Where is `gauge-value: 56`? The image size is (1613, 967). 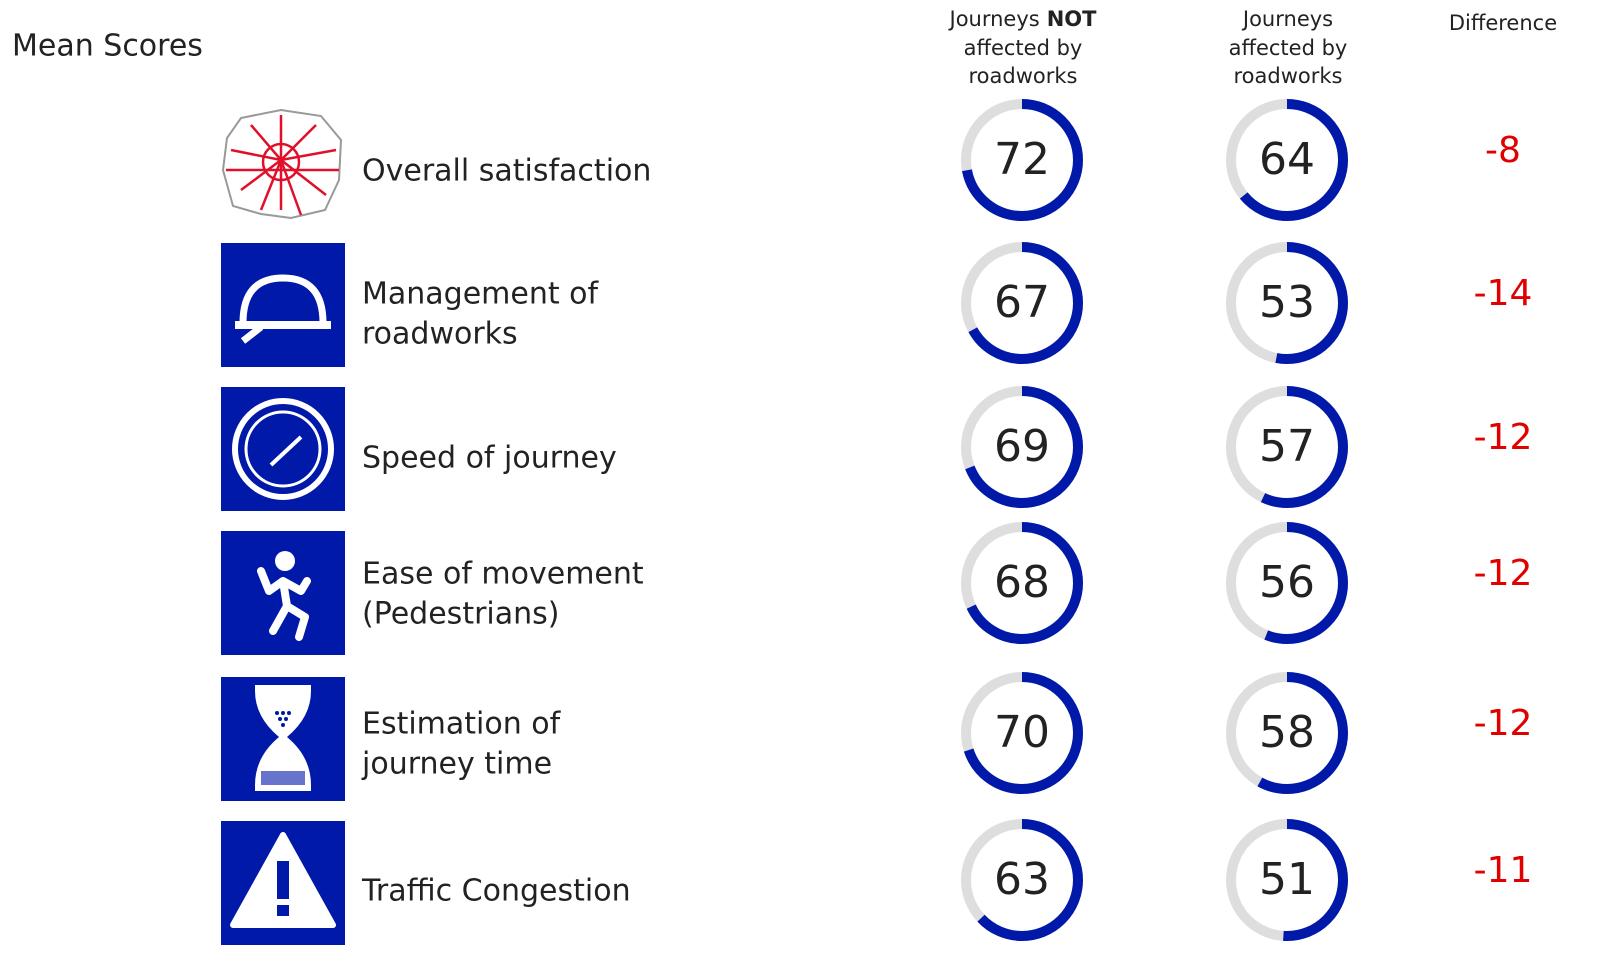 gauge-value: 56 is located at coordinates (1287, 582).